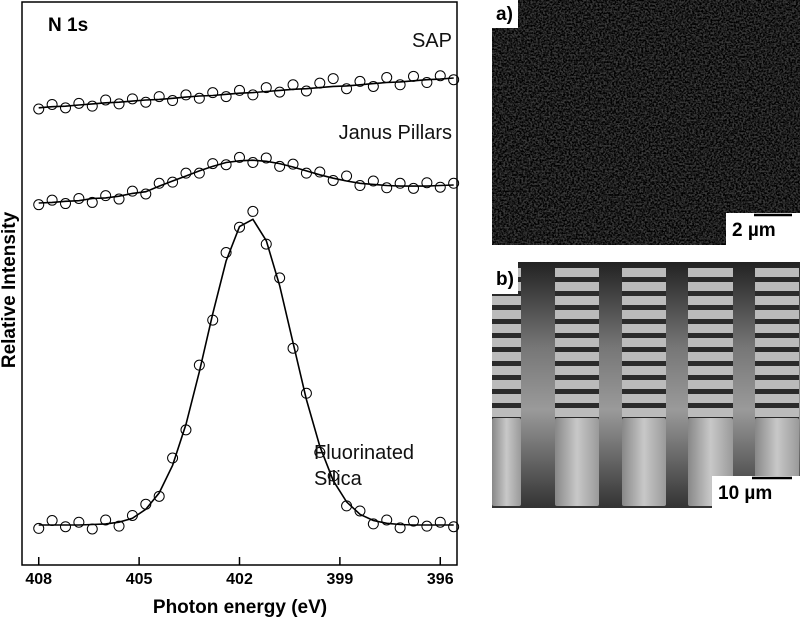 The width and height of the screenshot is (800, 631). What do you see at coordinates (38, 579) in the screenshot?
I see `x-tick-label: 408` at bounding box center [38, 579].